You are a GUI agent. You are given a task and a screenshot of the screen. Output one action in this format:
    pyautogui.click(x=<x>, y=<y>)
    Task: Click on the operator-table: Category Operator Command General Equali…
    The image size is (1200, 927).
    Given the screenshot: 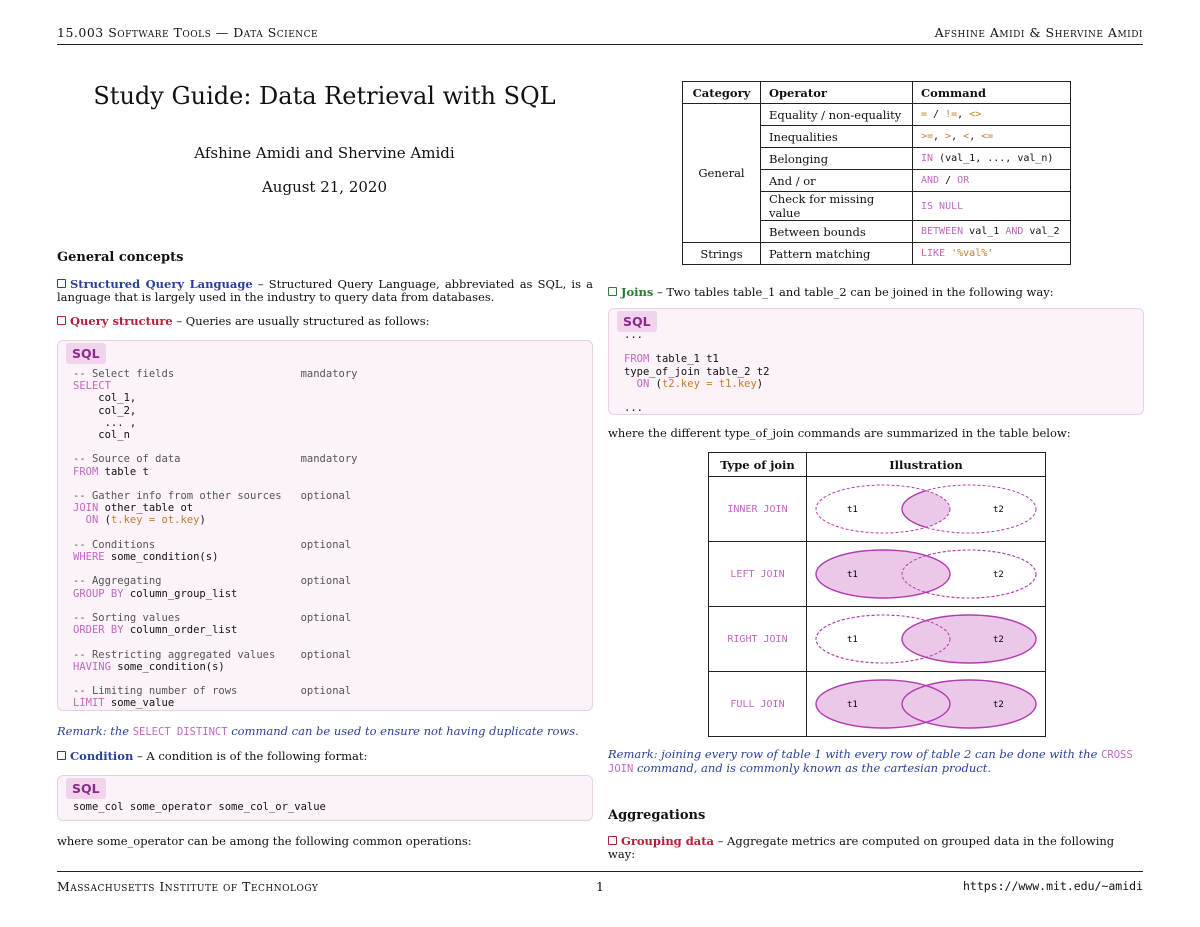 What is the action you would take?
    pyautogui.click(x=876, y=173)
    